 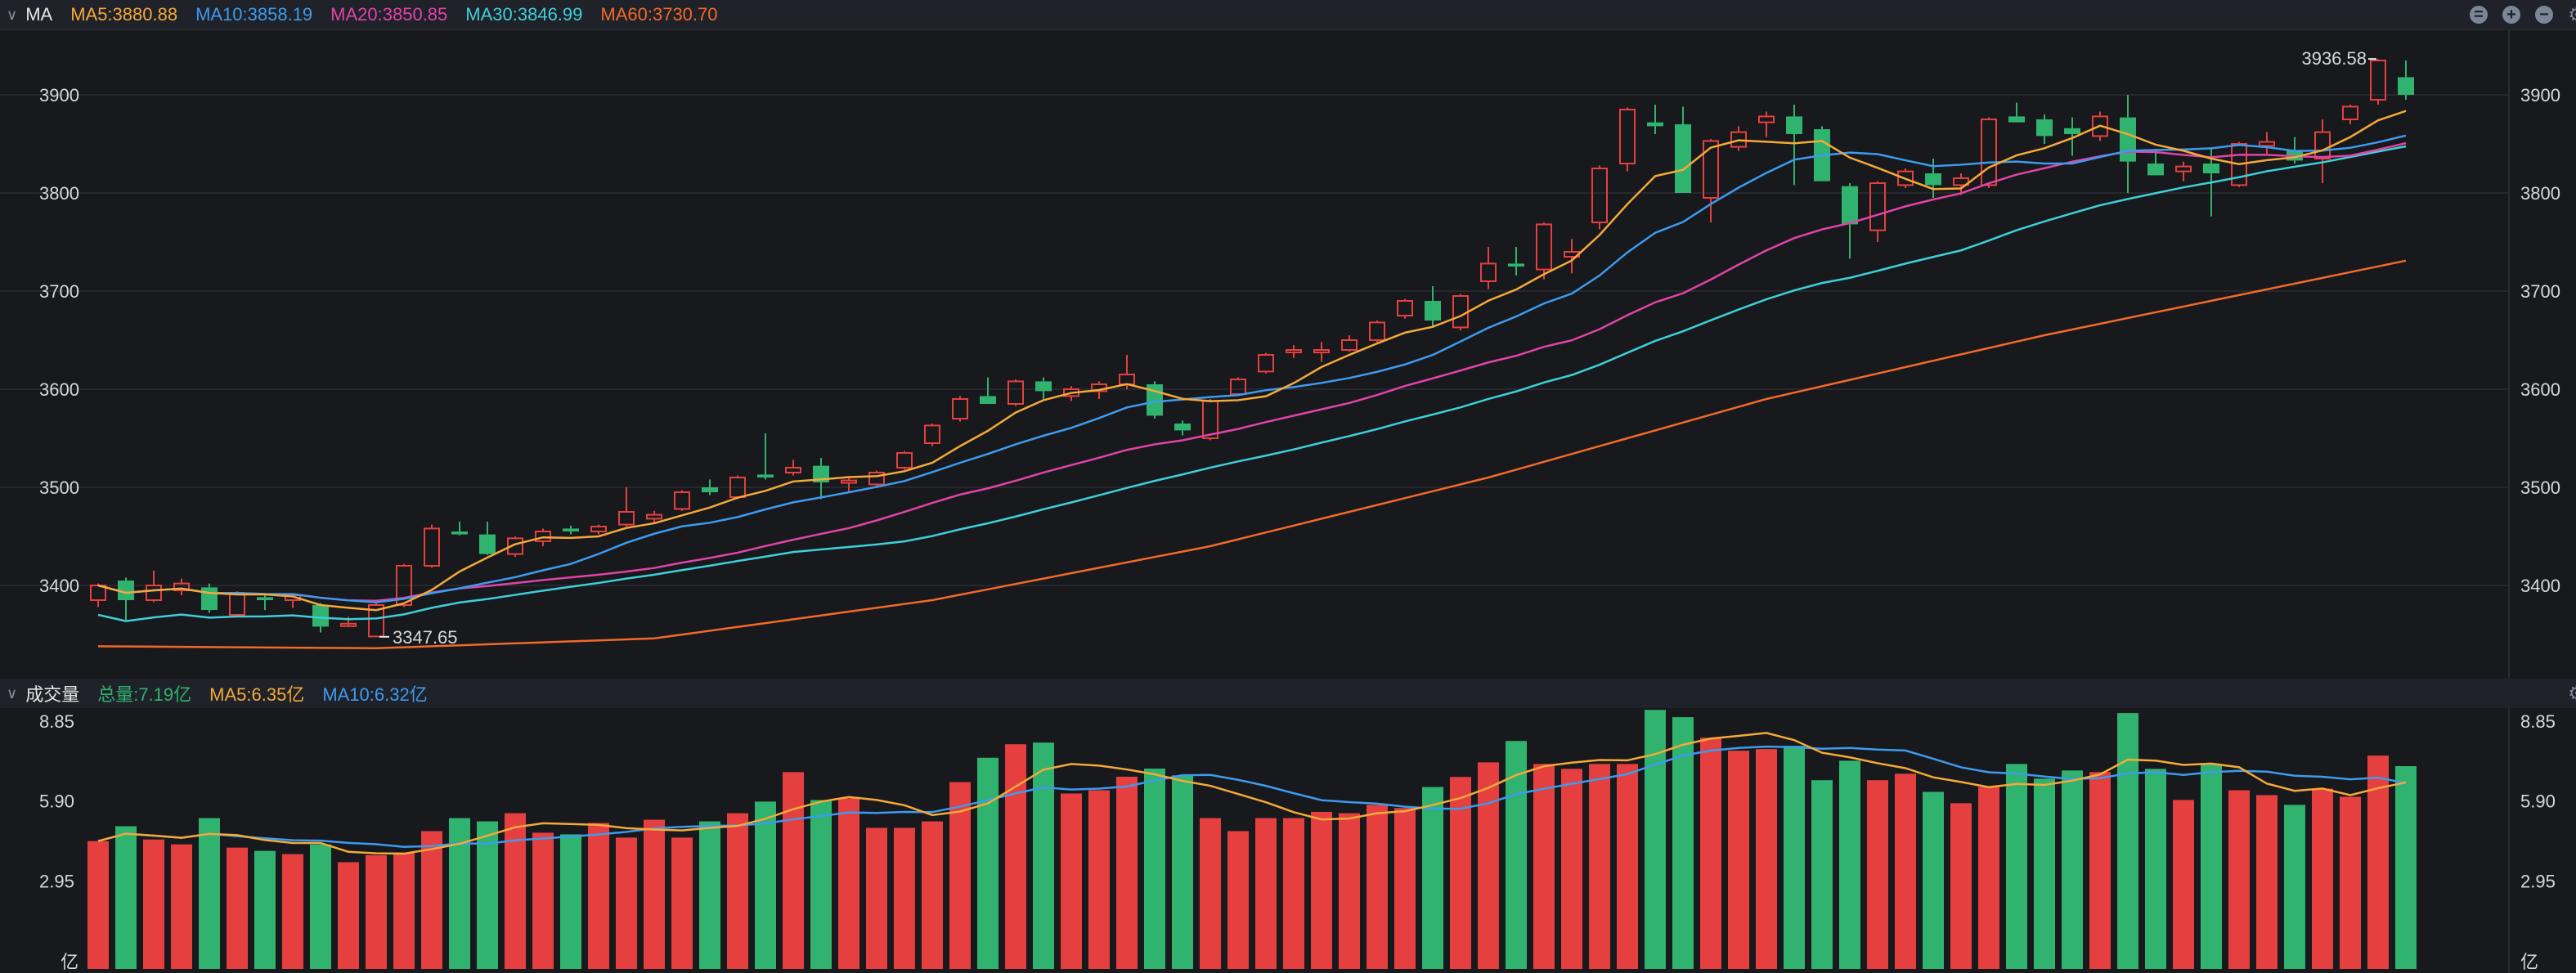 What do you see at coordinates (1288, 693) in the screenshot?
I see `volume-chart-header: ∨ 成交量 总量:7.19亿 MA5:6.35亿 MA10:6.32亿 ⚙` at bounding box center [1288, 693].